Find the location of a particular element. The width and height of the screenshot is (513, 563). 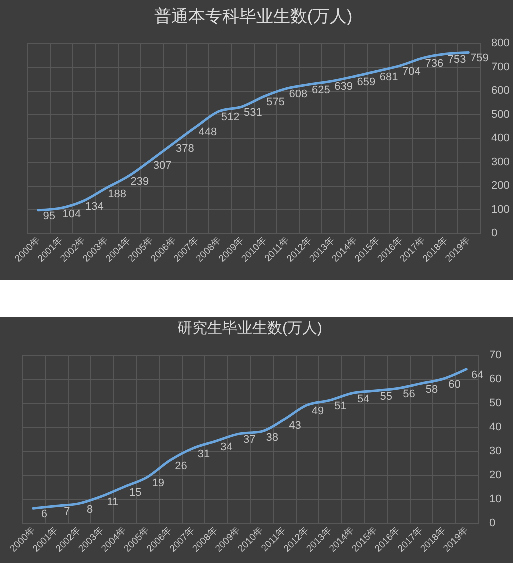

y-tick-label: 50 is located at coordinates (496, 404).